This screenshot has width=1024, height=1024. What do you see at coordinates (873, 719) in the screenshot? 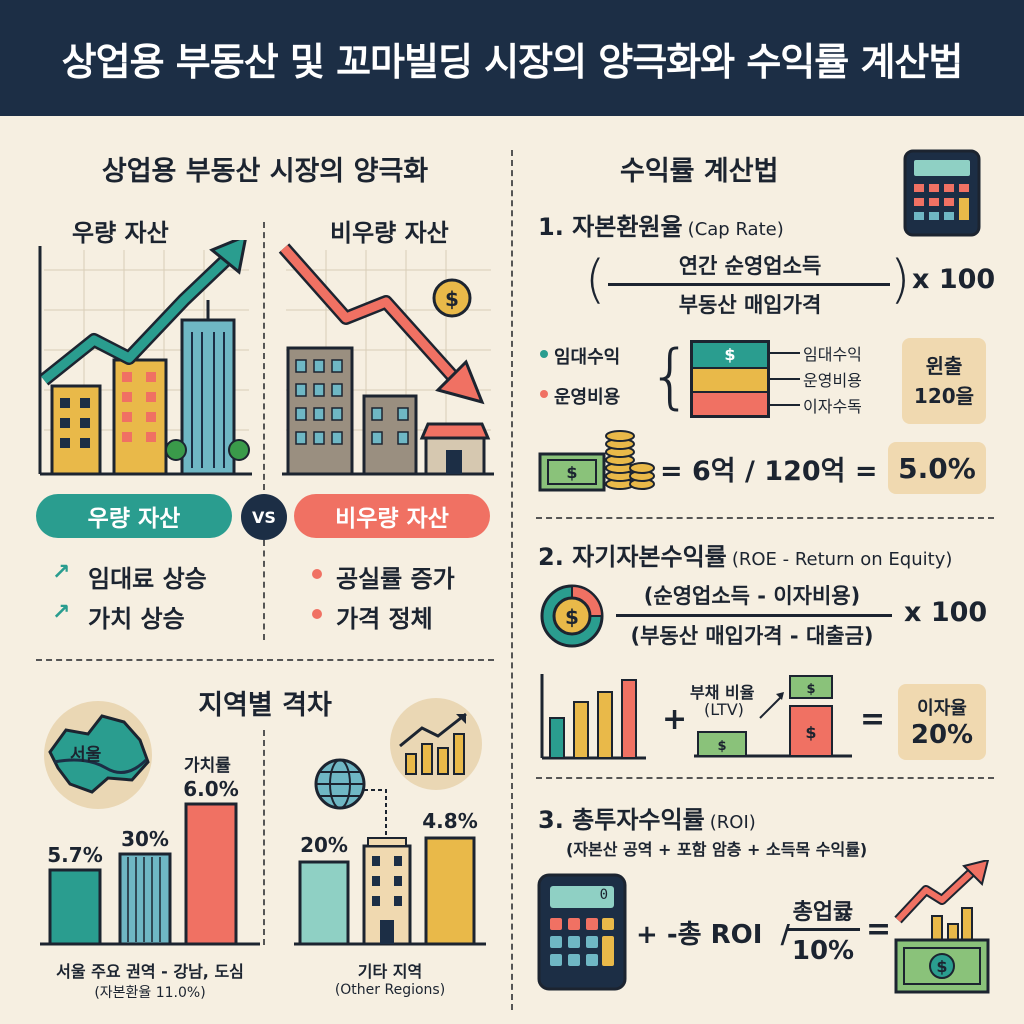
I see `equals-sign: =` at bounding box center [873, 719].